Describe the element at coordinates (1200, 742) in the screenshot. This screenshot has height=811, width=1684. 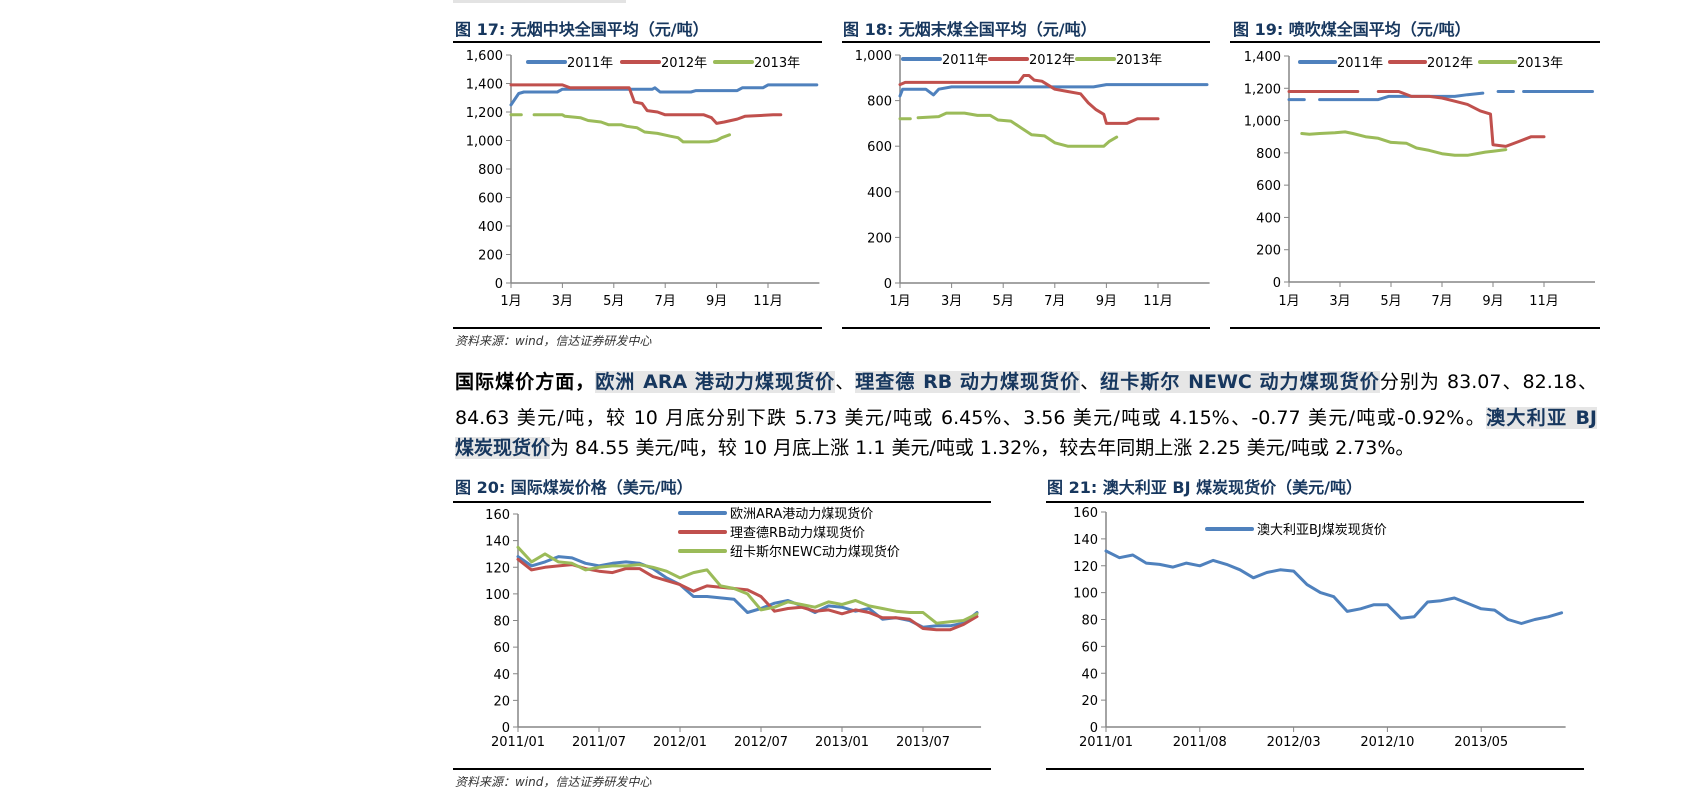
I see `x-tick-label: 2011/08` at that location.